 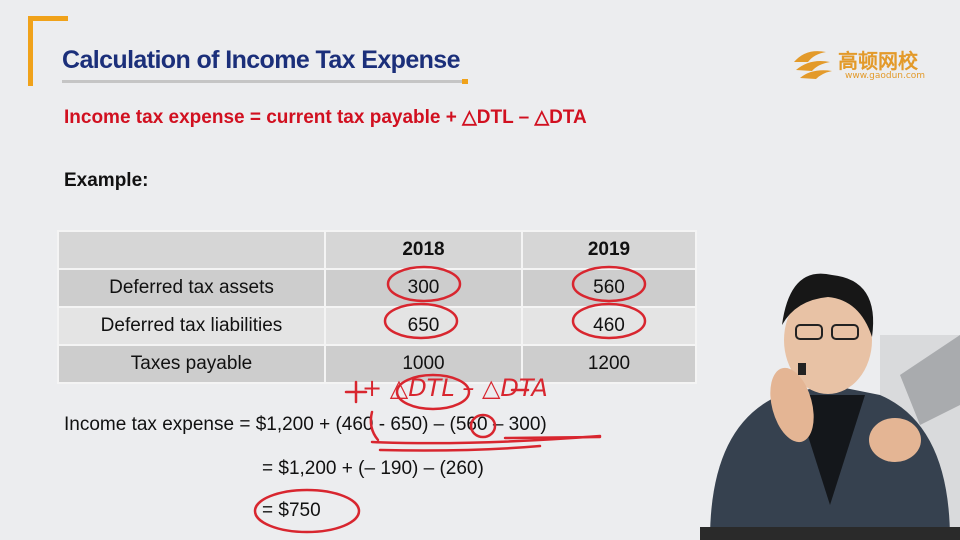 I want to click on table-row: Taxes payable 1000 1200, so click(x=377, y=364).